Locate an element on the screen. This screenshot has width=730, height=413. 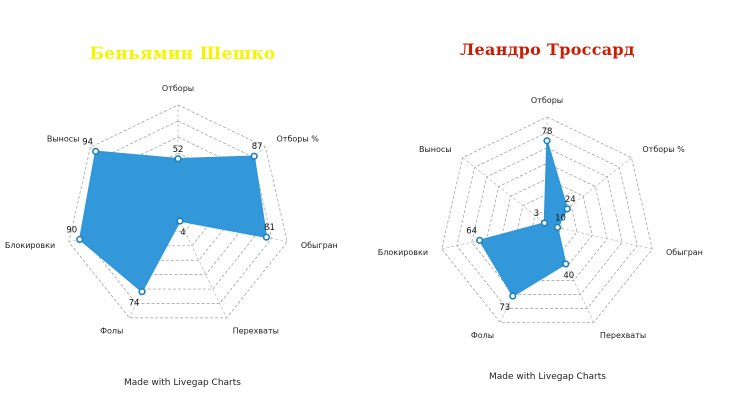
data-label: 78 is located at coordinates (547, 132).